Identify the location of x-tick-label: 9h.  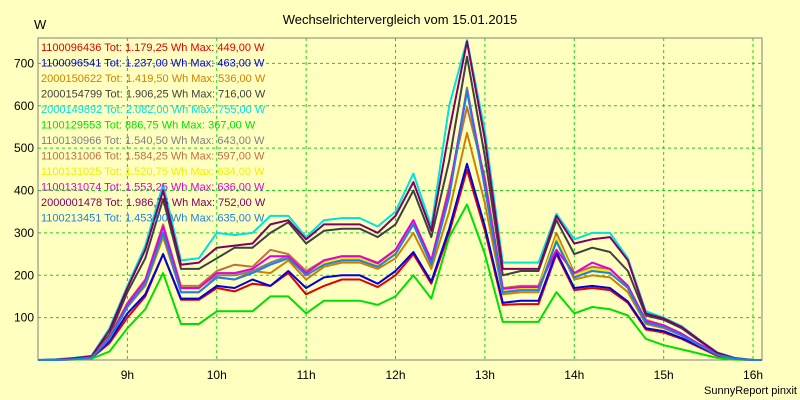
(127, 375).